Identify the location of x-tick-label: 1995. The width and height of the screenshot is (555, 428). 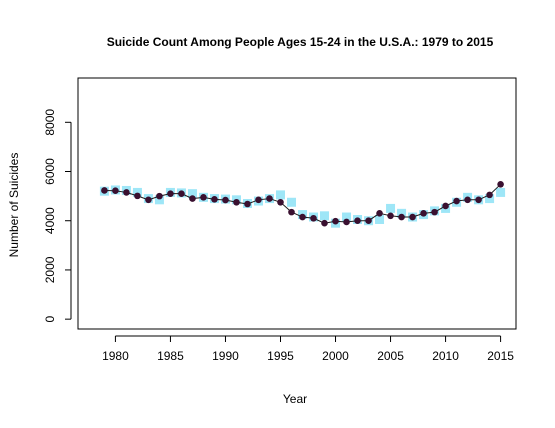
(280, 356).